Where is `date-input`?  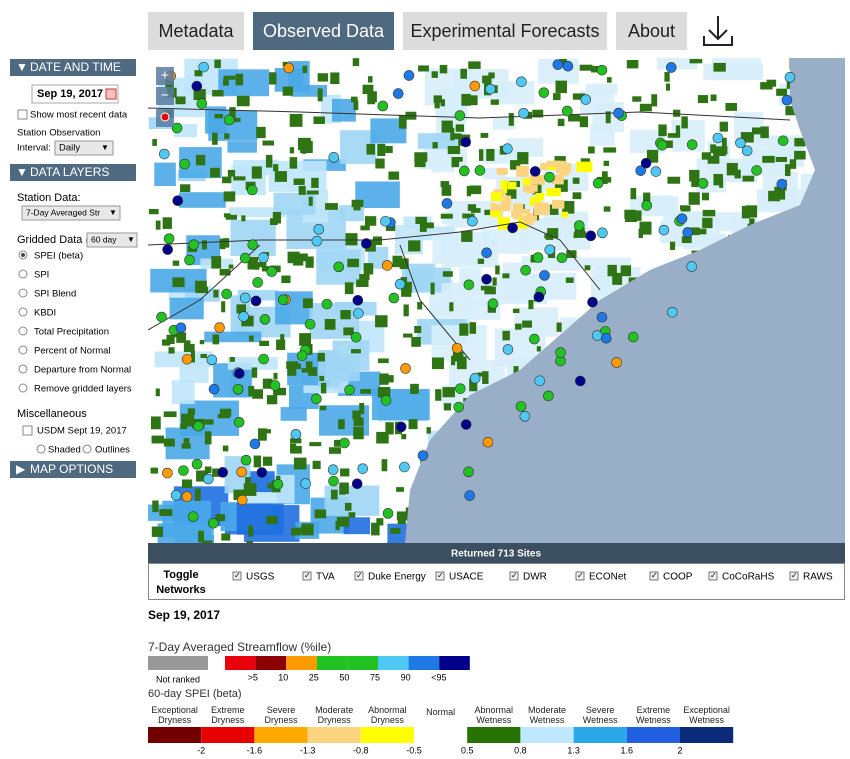 date-input is located at coordinates (75, 94).